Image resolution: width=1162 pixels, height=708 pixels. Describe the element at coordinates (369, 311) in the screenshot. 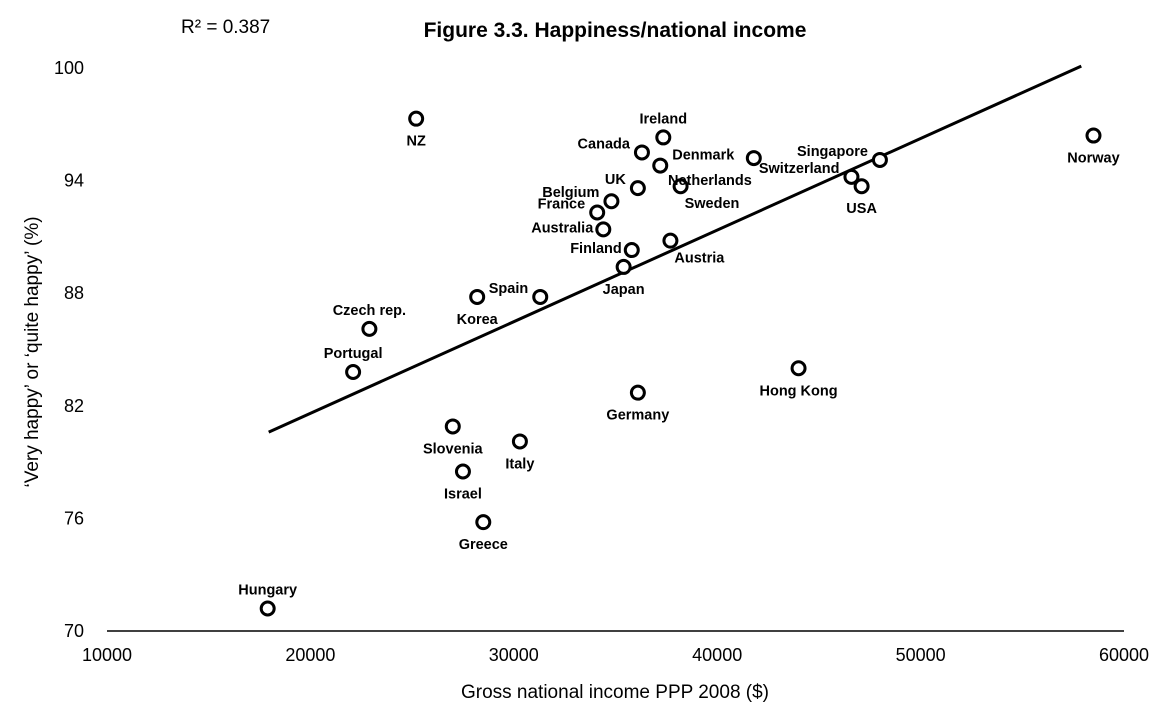

I see `data-point-label: Czech rep.` at that location.